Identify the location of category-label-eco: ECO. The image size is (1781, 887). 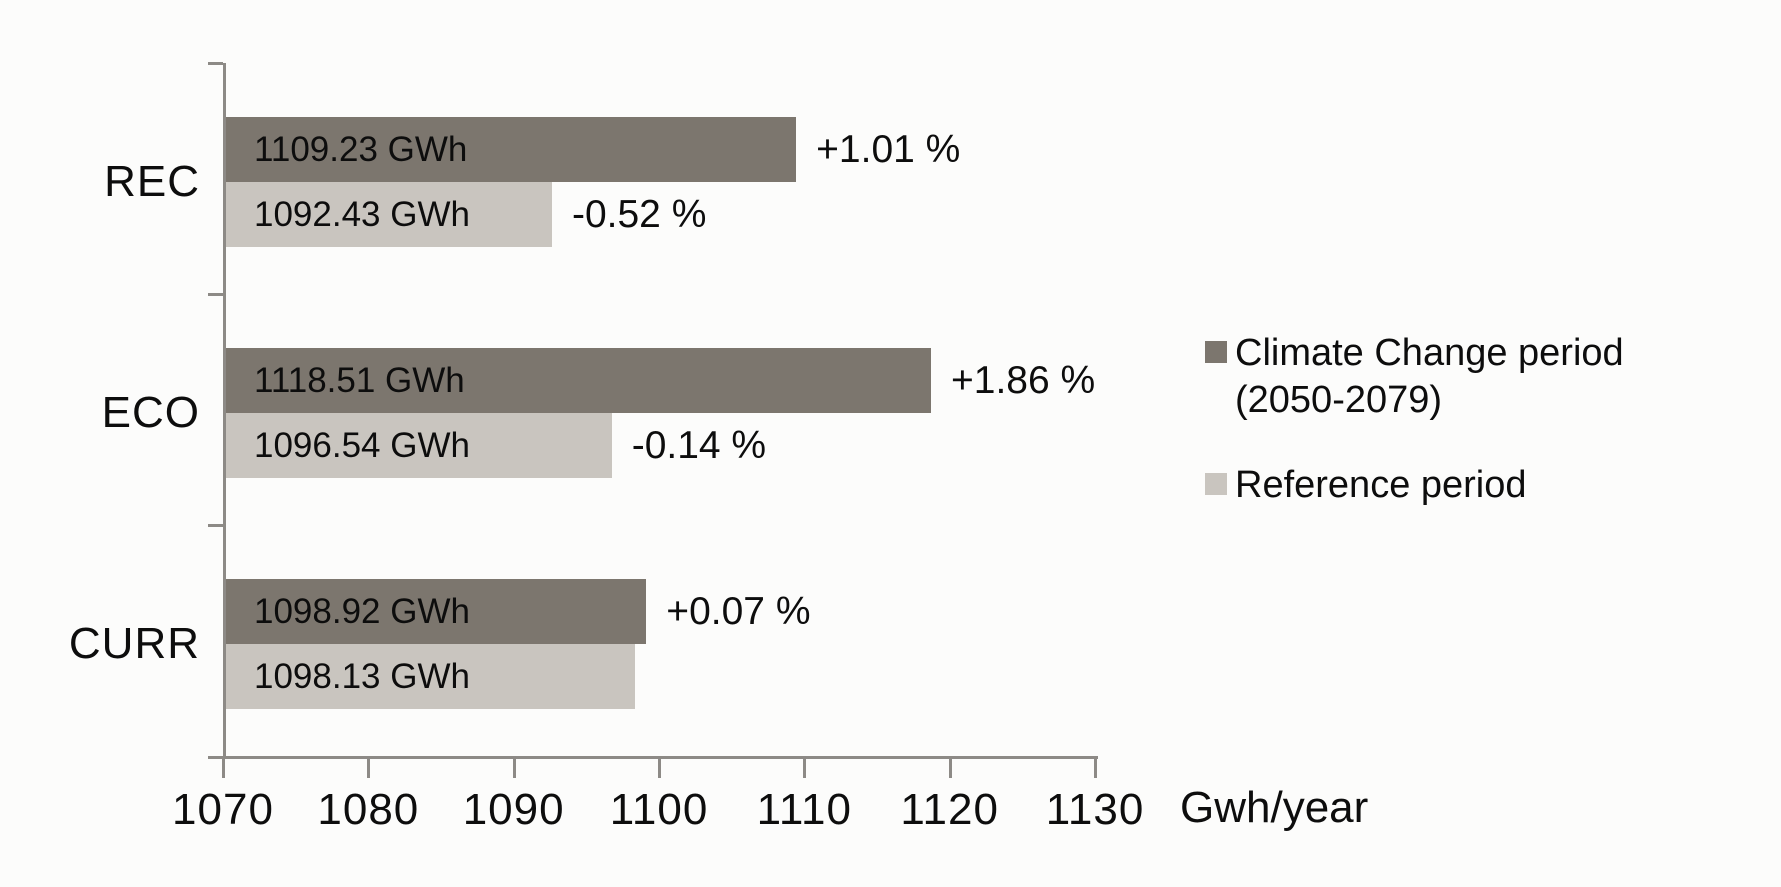
(150, 412).